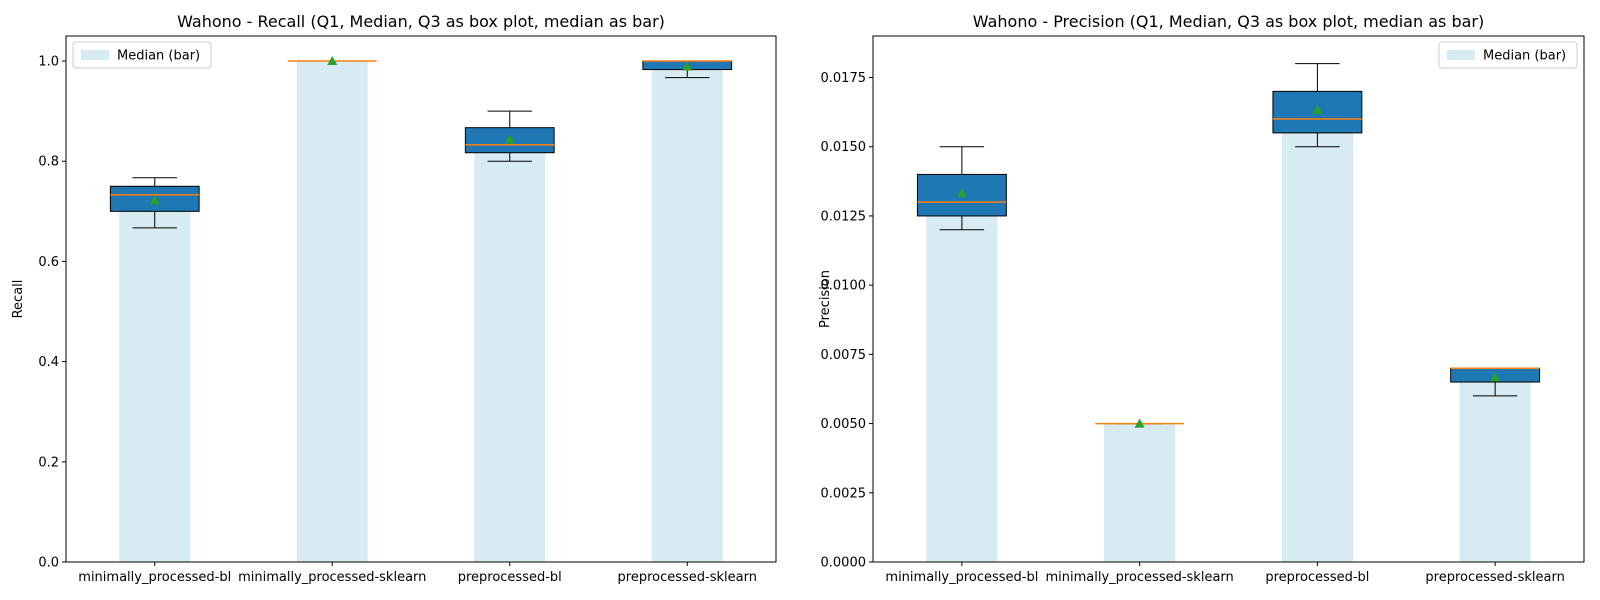  Describe the element at coordinates (844, 424) in the screenshot. I see `y-tick-label: 0.0050` at that location.